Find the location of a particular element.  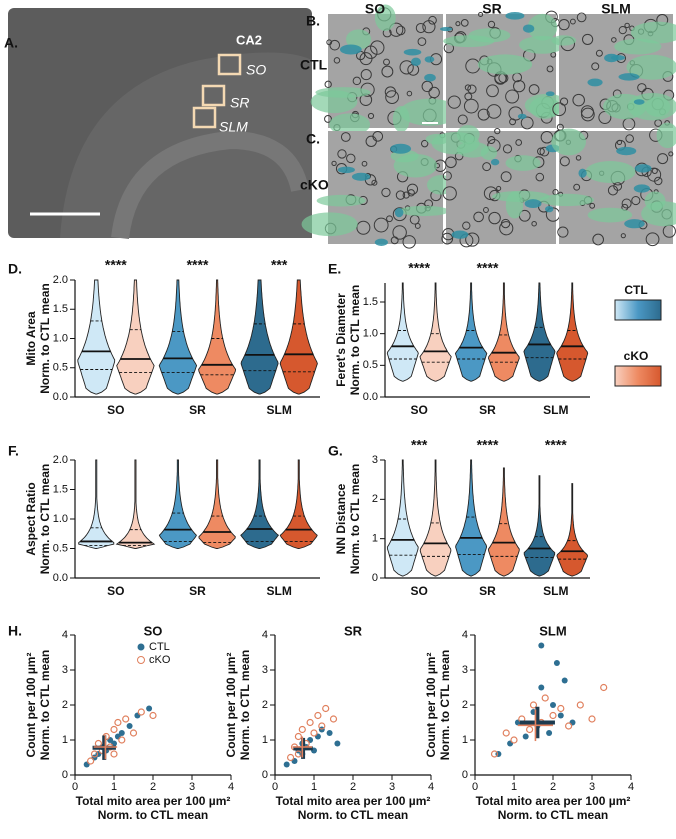

x-tick-label: 3 is located at coordinates (192, 787).